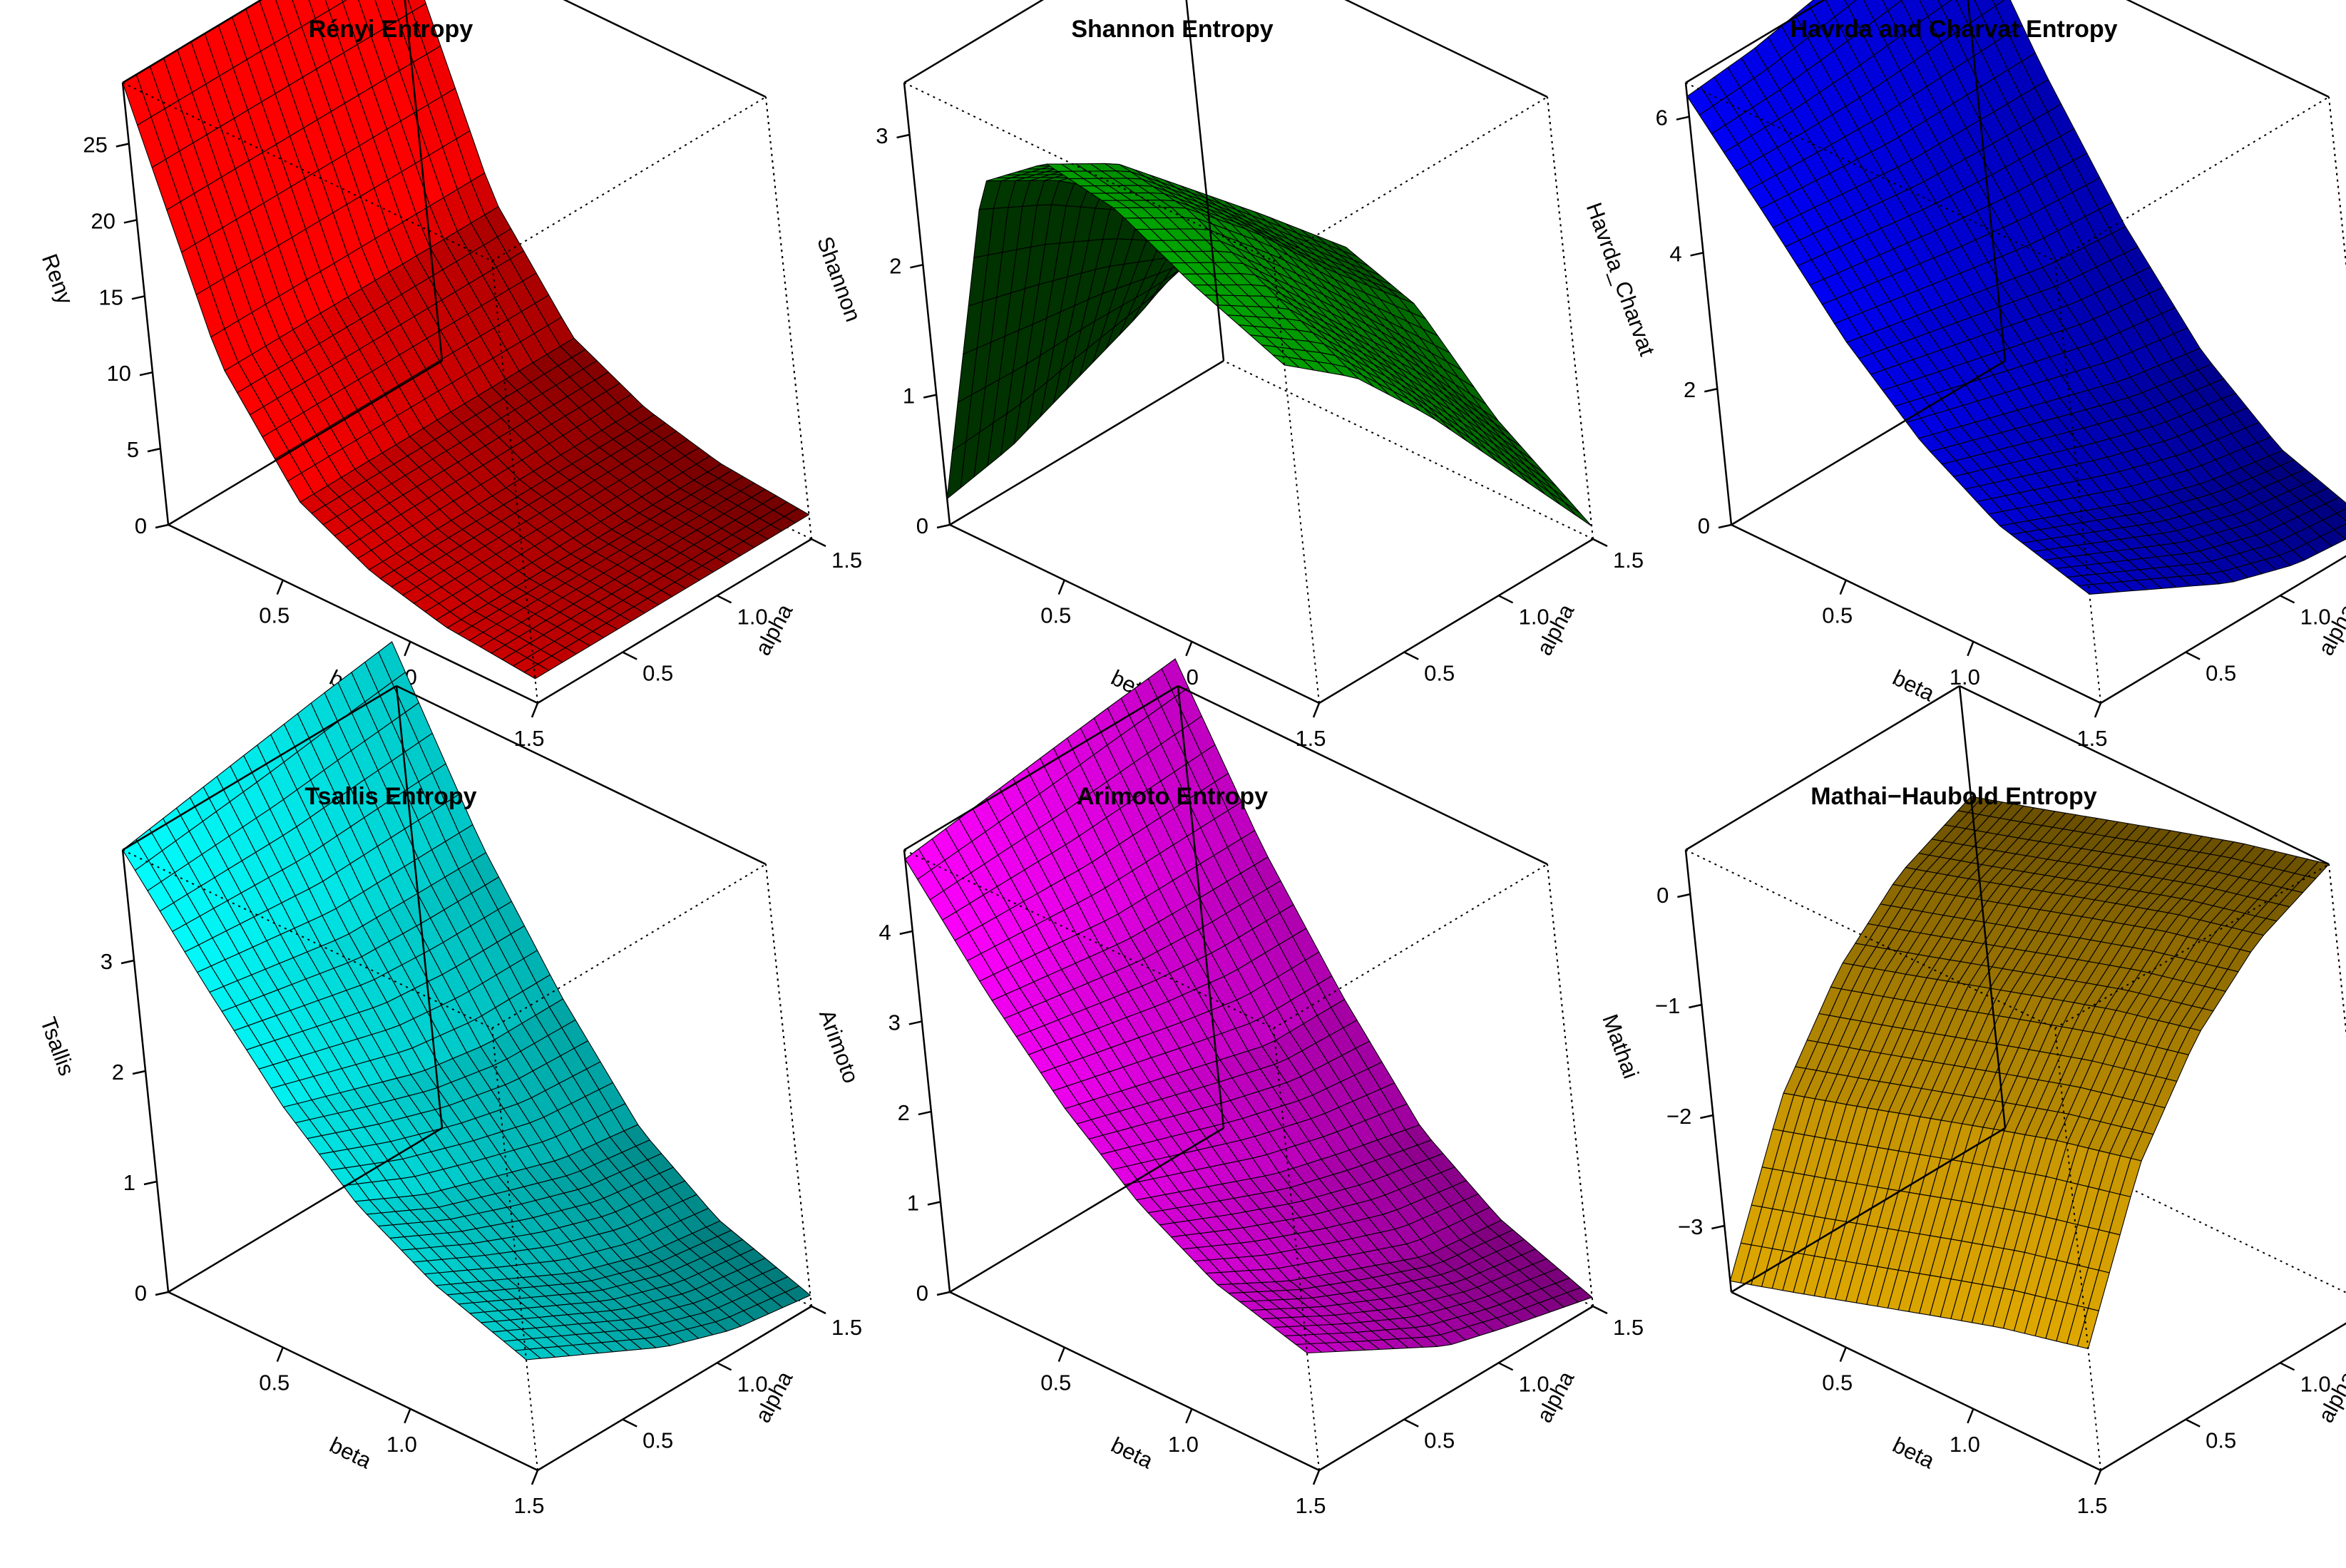 This screenshot has height=1568, width=2346. I want to click on z-tick-label: −3, so click(1690, 1226).